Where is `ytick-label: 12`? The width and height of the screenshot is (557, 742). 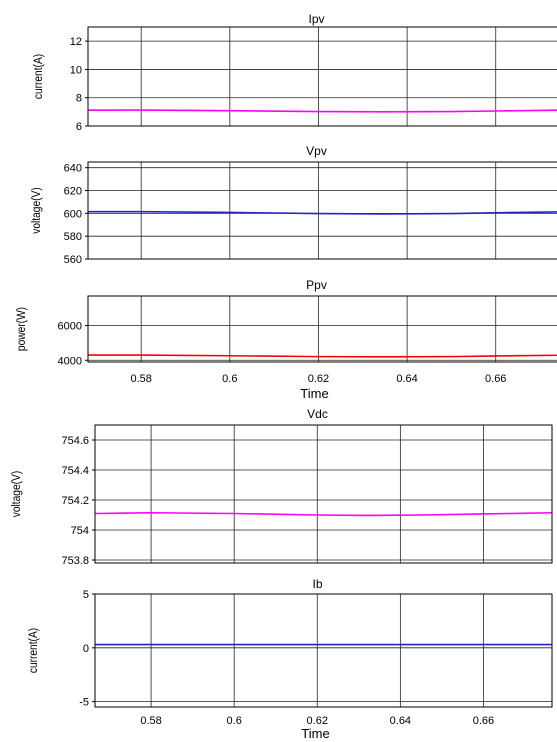 ytick-label: 12 is located at coordinates (76, 42).